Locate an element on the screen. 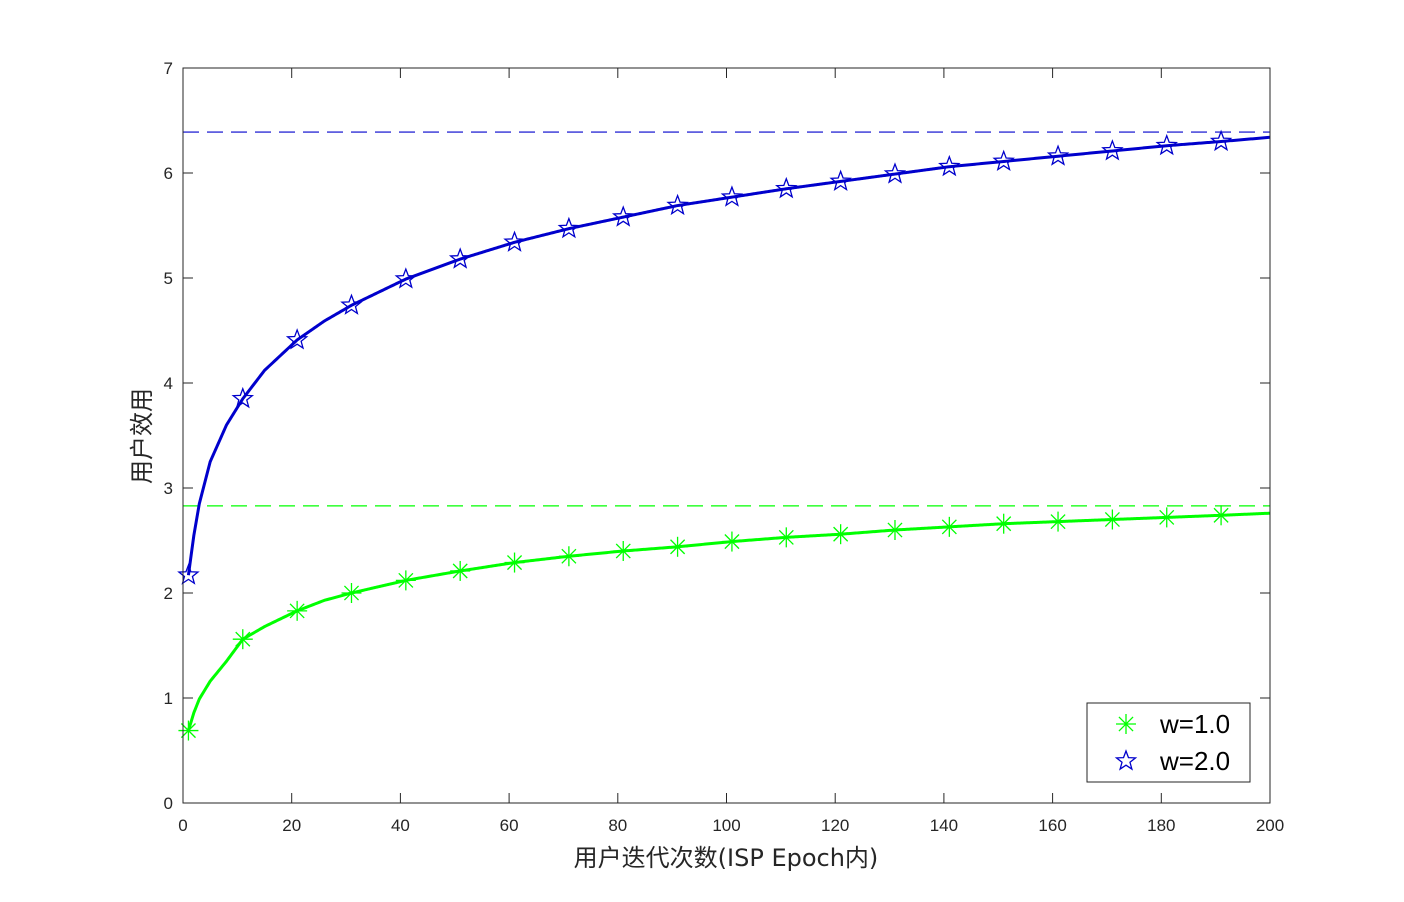 This screenshot has width=1404, height=902. legend-box is located at coordinates (1168, 742).